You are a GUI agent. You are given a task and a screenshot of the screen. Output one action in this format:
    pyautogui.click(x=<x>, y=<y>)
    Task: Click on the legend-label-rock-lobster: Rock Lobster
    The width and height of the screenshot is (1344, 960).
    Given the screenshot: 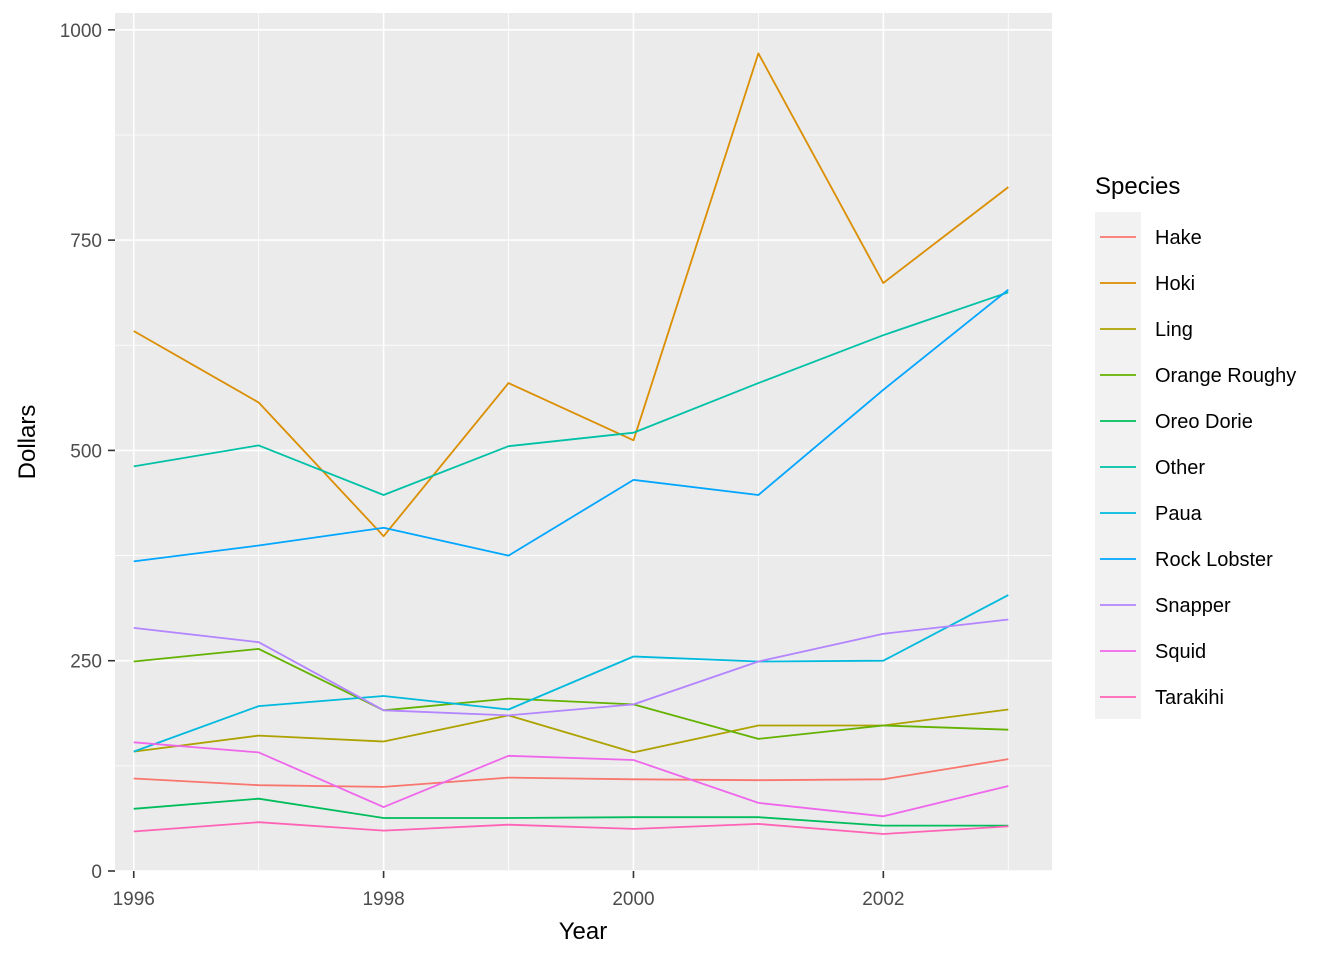 What is the action you would take?
    pyautogui.click(x=1214, y=560)
    